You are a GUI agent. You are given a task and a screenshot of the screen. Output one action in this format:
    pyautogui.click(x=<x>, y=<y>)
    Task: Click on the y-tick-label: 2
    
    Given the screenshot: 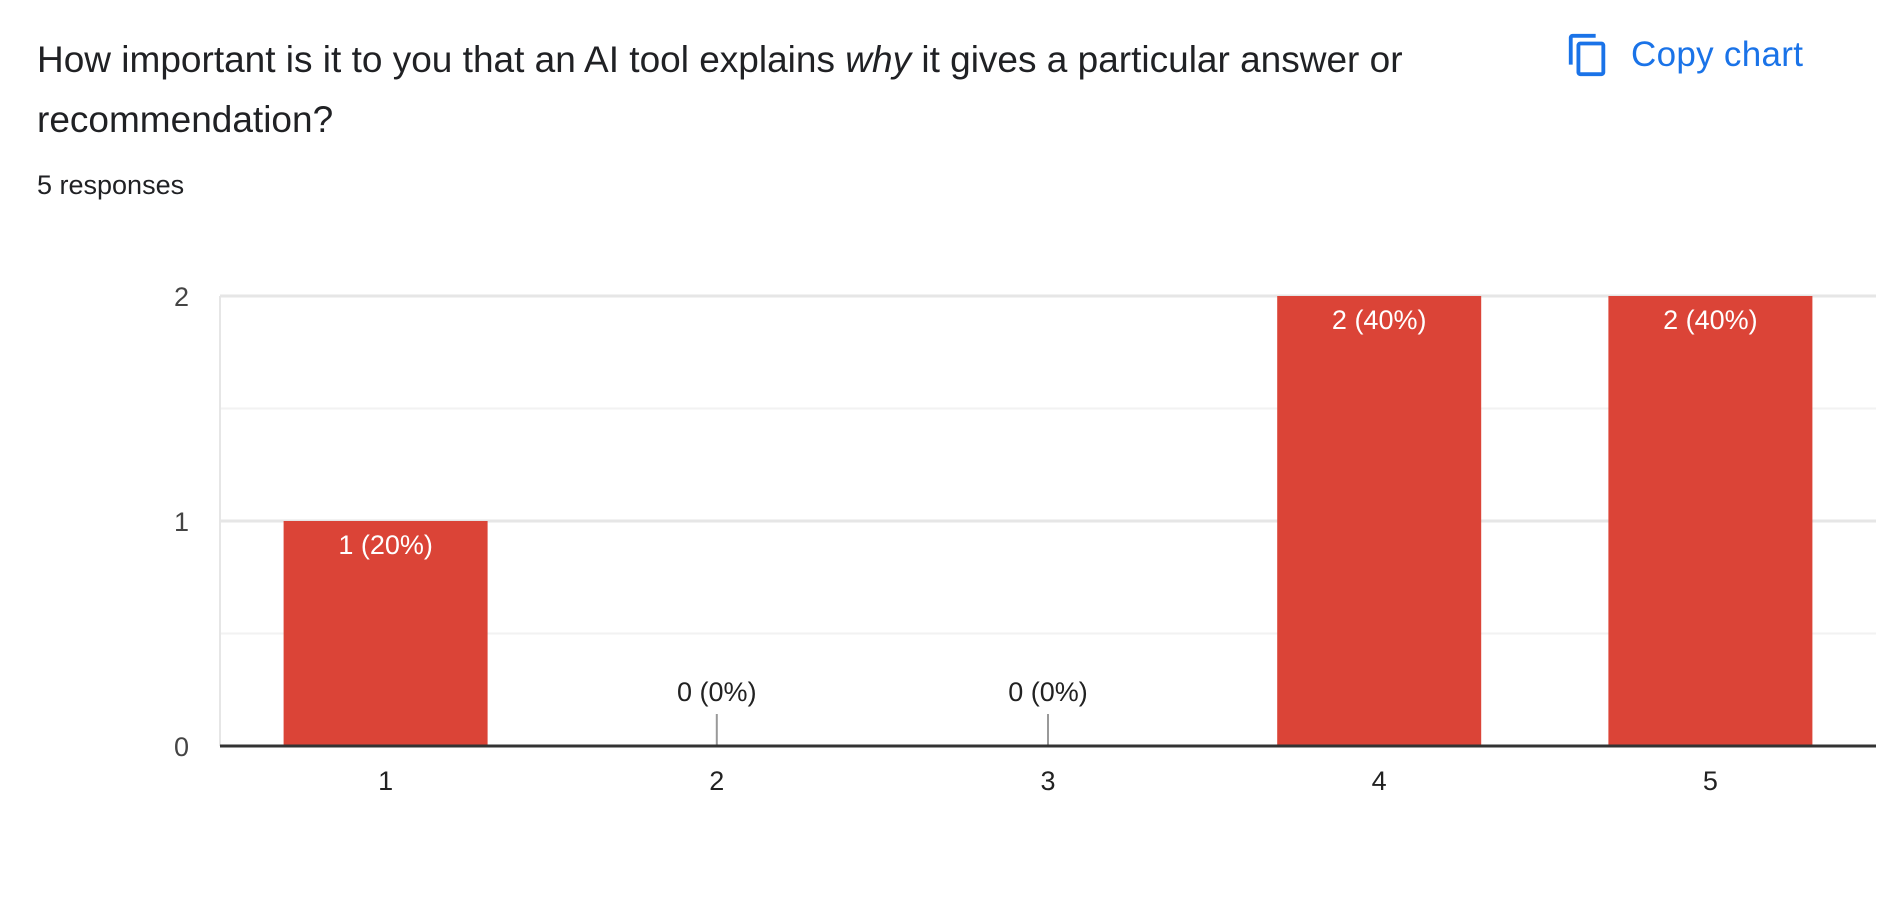 What is the action you would take?
    pyautogui.click(x=181, y=297)
    